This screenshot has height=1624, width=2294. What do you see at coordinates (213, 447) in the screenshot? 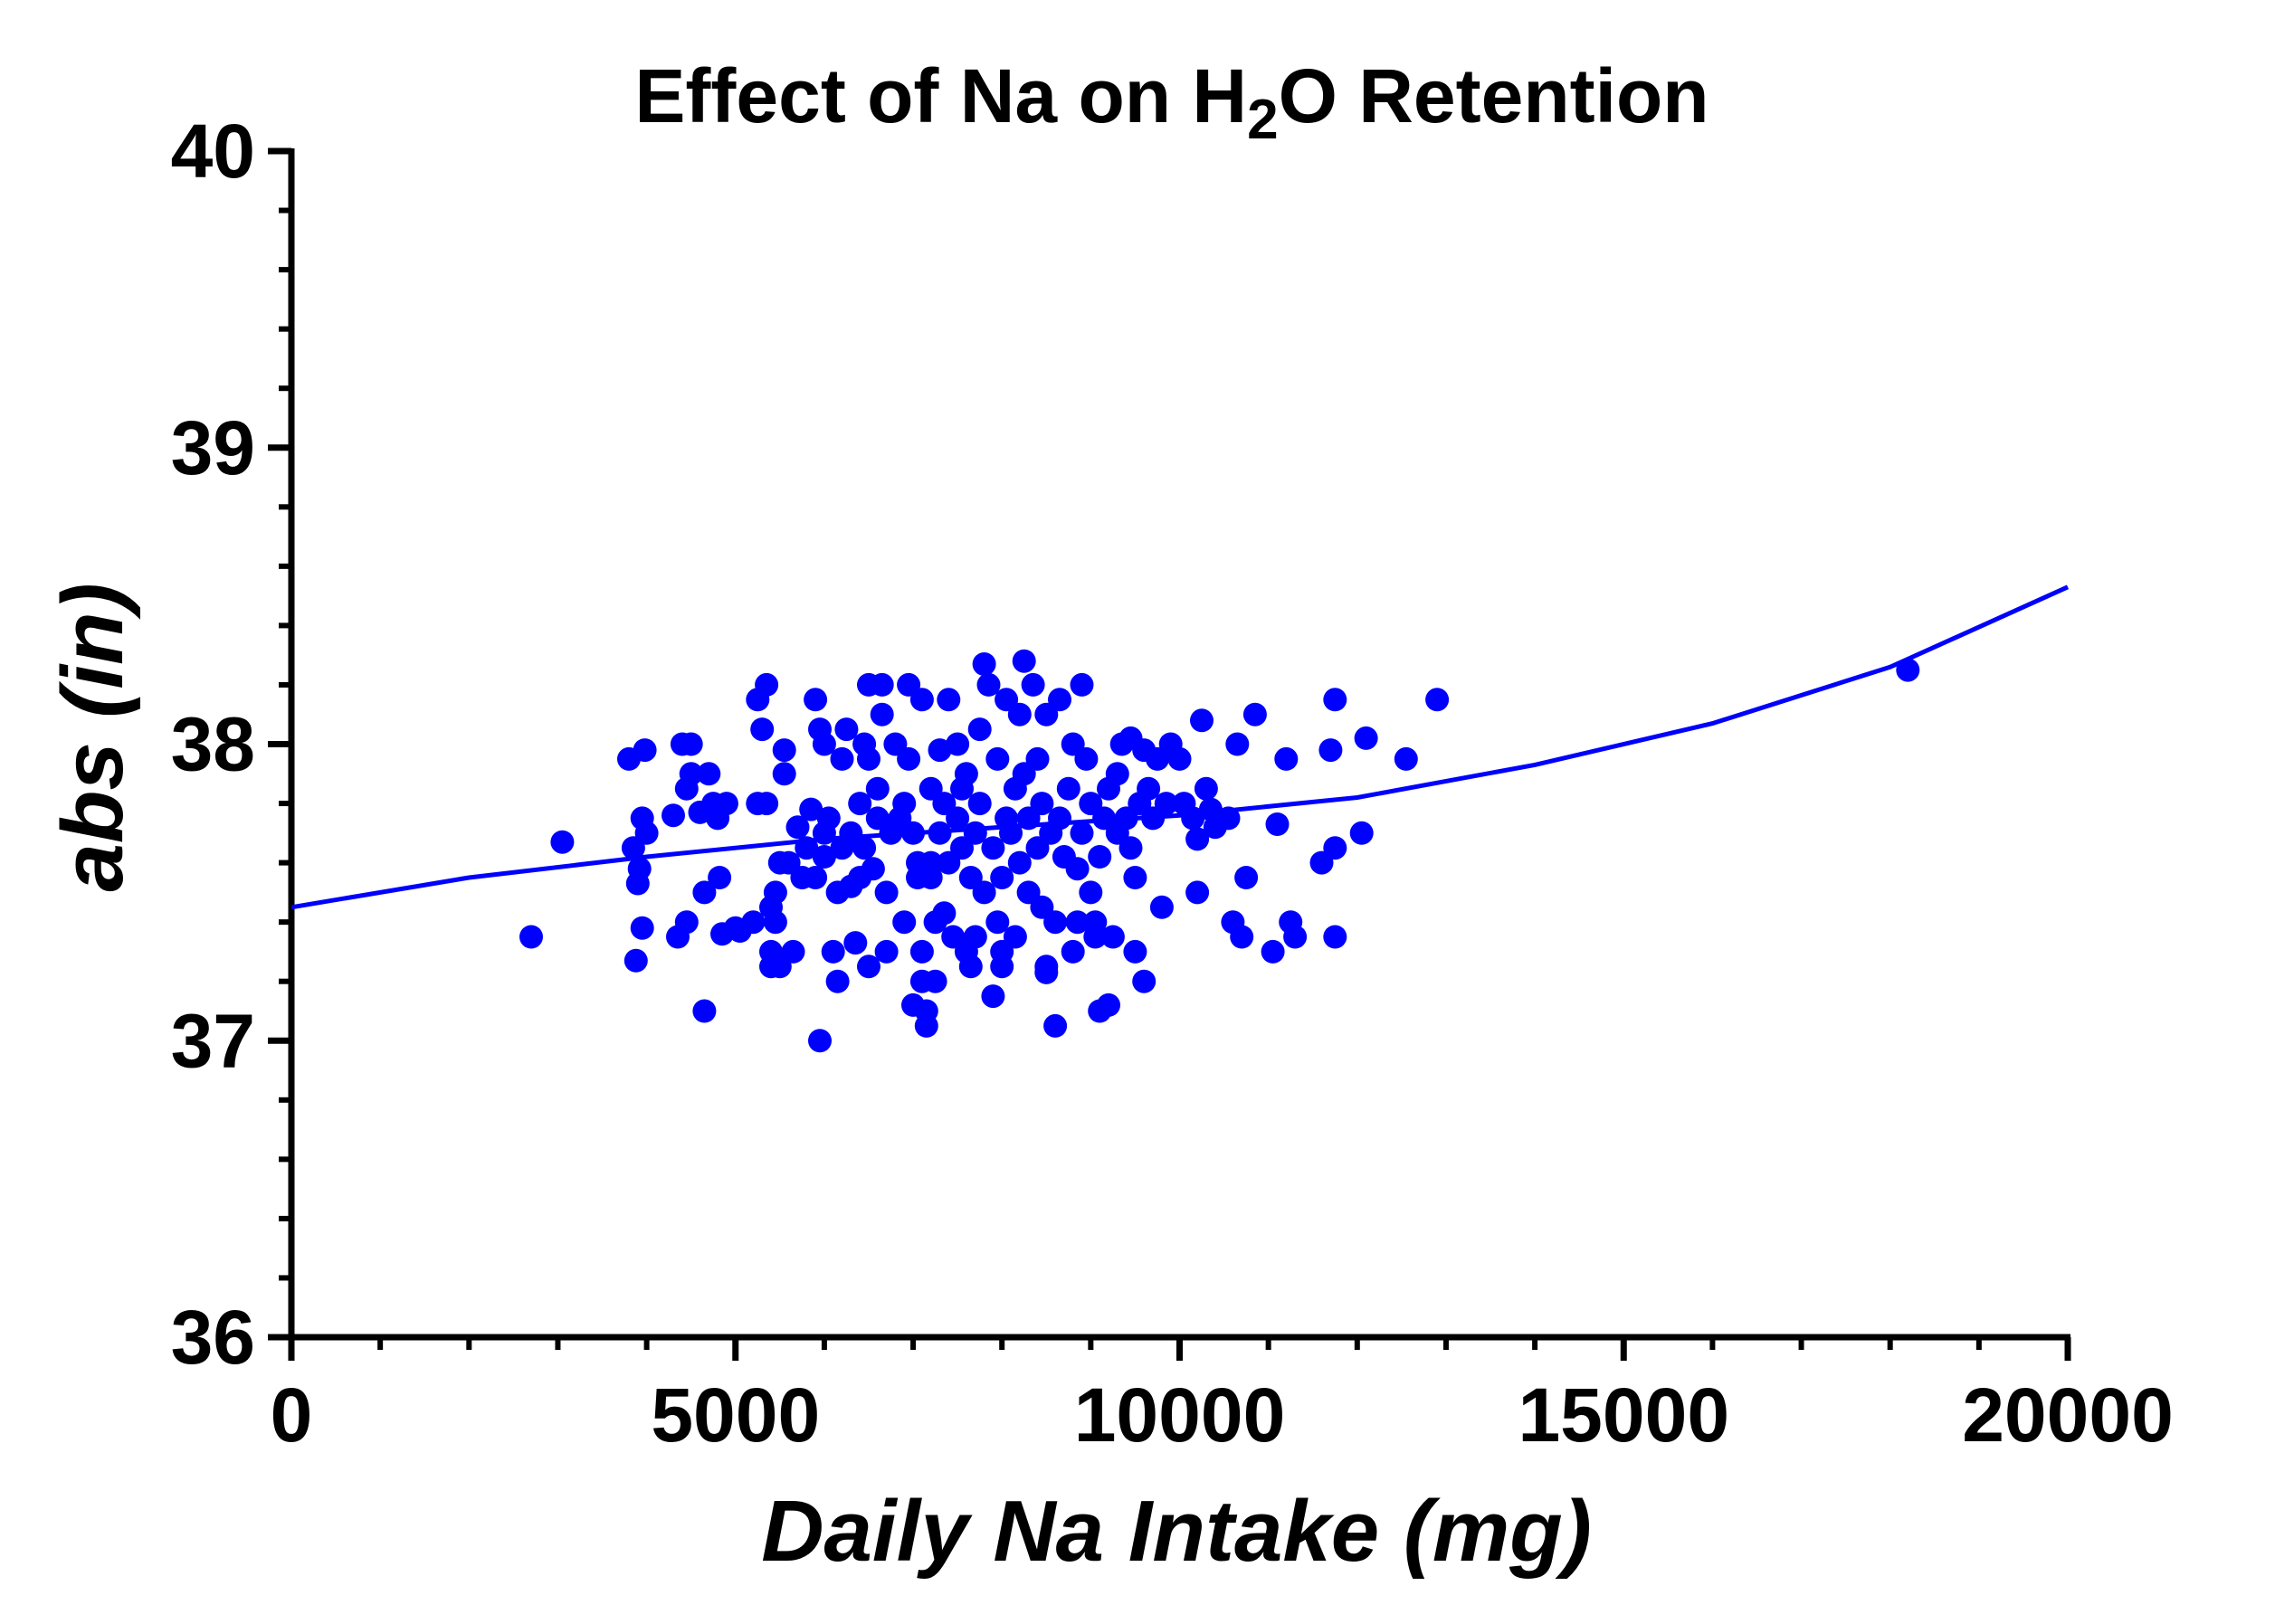
I see `y-tick-label: 39` at bounding box center [213, 447].